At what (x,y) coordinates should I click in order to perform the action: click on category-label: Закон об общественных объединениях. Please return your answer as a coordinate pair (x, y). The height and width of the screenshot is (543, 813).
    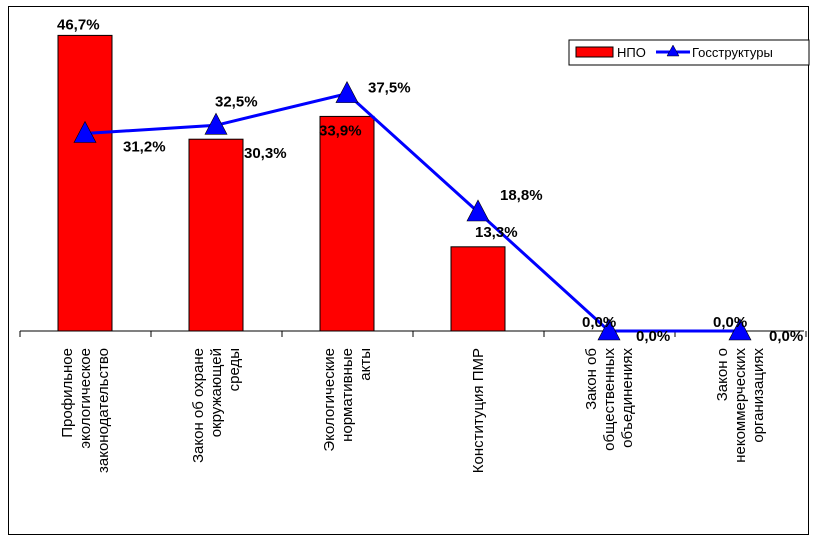
    Looking at the image, I should click on (609, 399).